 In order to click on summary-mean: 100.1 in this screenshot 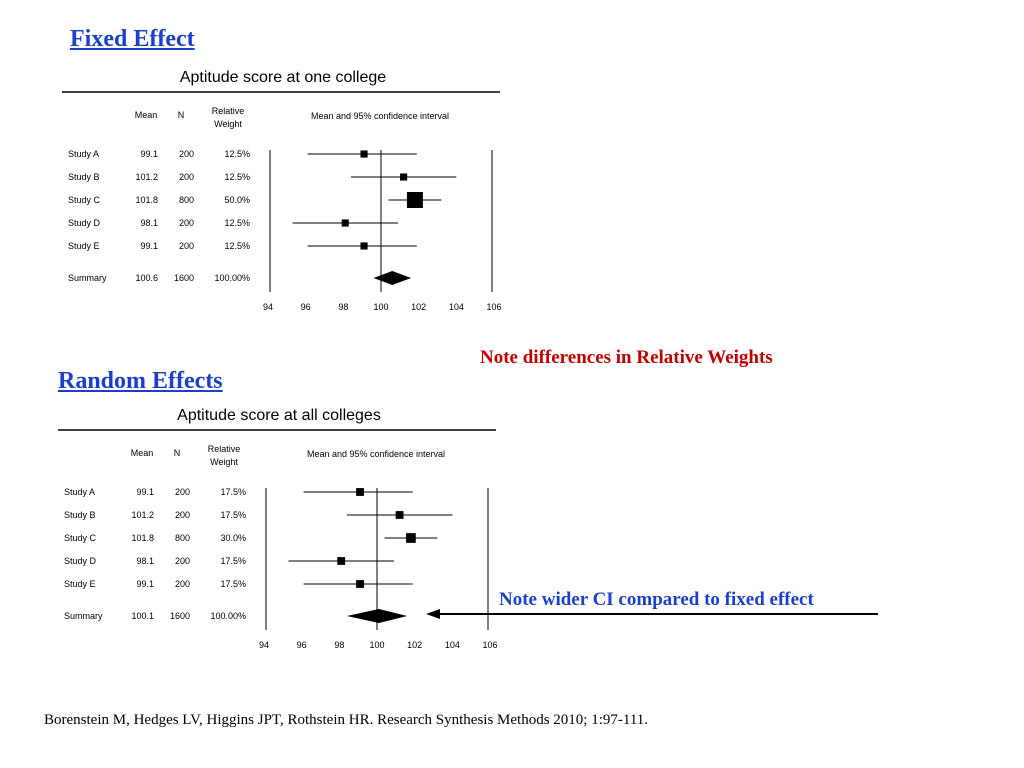, I will do `click(142, 616)`.